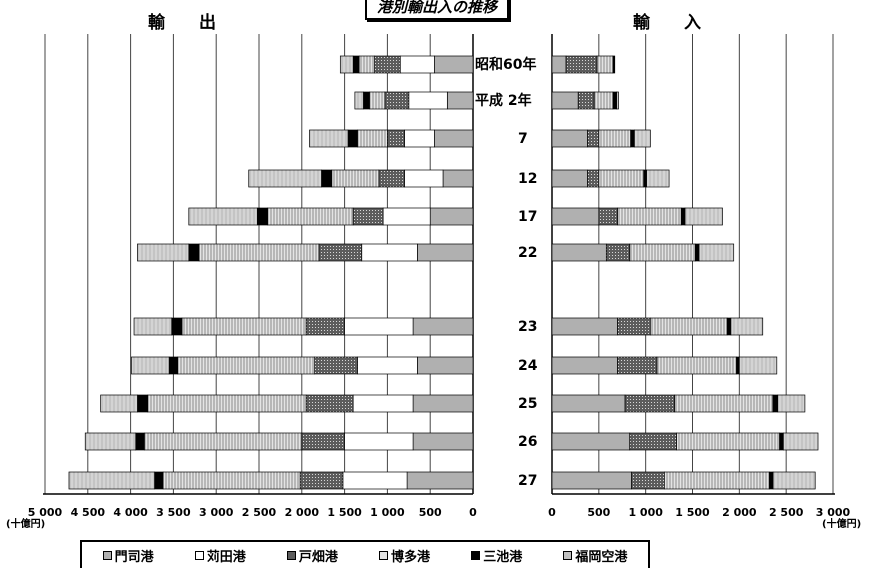 The width and height of the screenshot is (879, 568). Describe the element at coordinates (598, 512) in the screenshot. I see `import-tick-label: 500` at that location.